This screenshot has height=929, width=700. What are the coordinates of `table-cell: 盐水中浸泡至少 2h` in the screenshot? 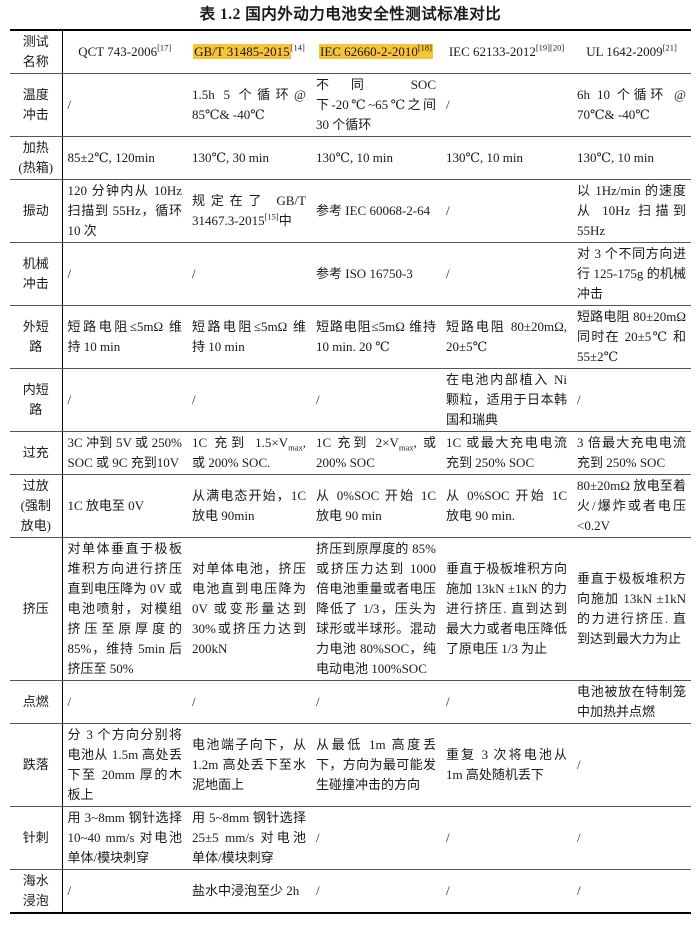 It's located at (246, 890).